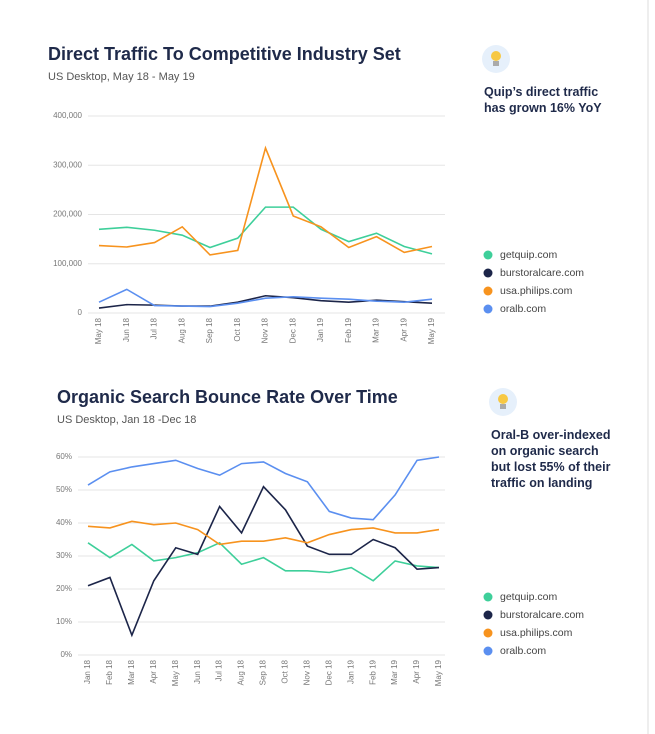 The width and height of the screenshot is (655, 734). Describe the element at coordinates (67, 214) in the screenshot. I see `y-tick-label: 200,000` at that location.